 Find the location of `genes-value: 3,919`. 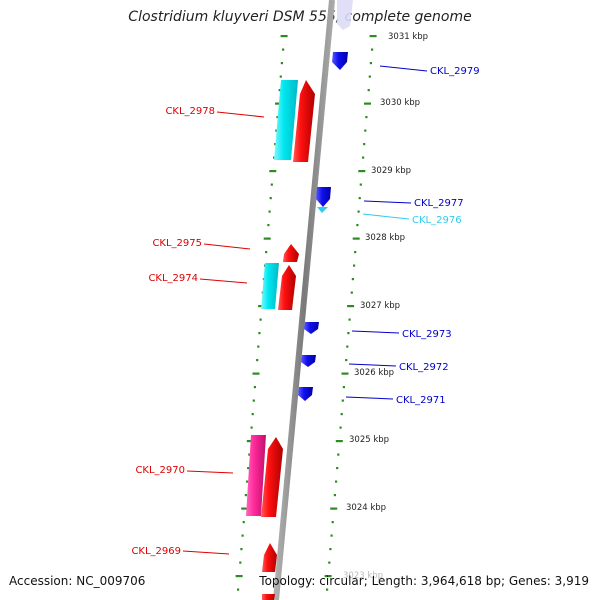

genes-value: 3,919 is located at coordinates (571, 581).